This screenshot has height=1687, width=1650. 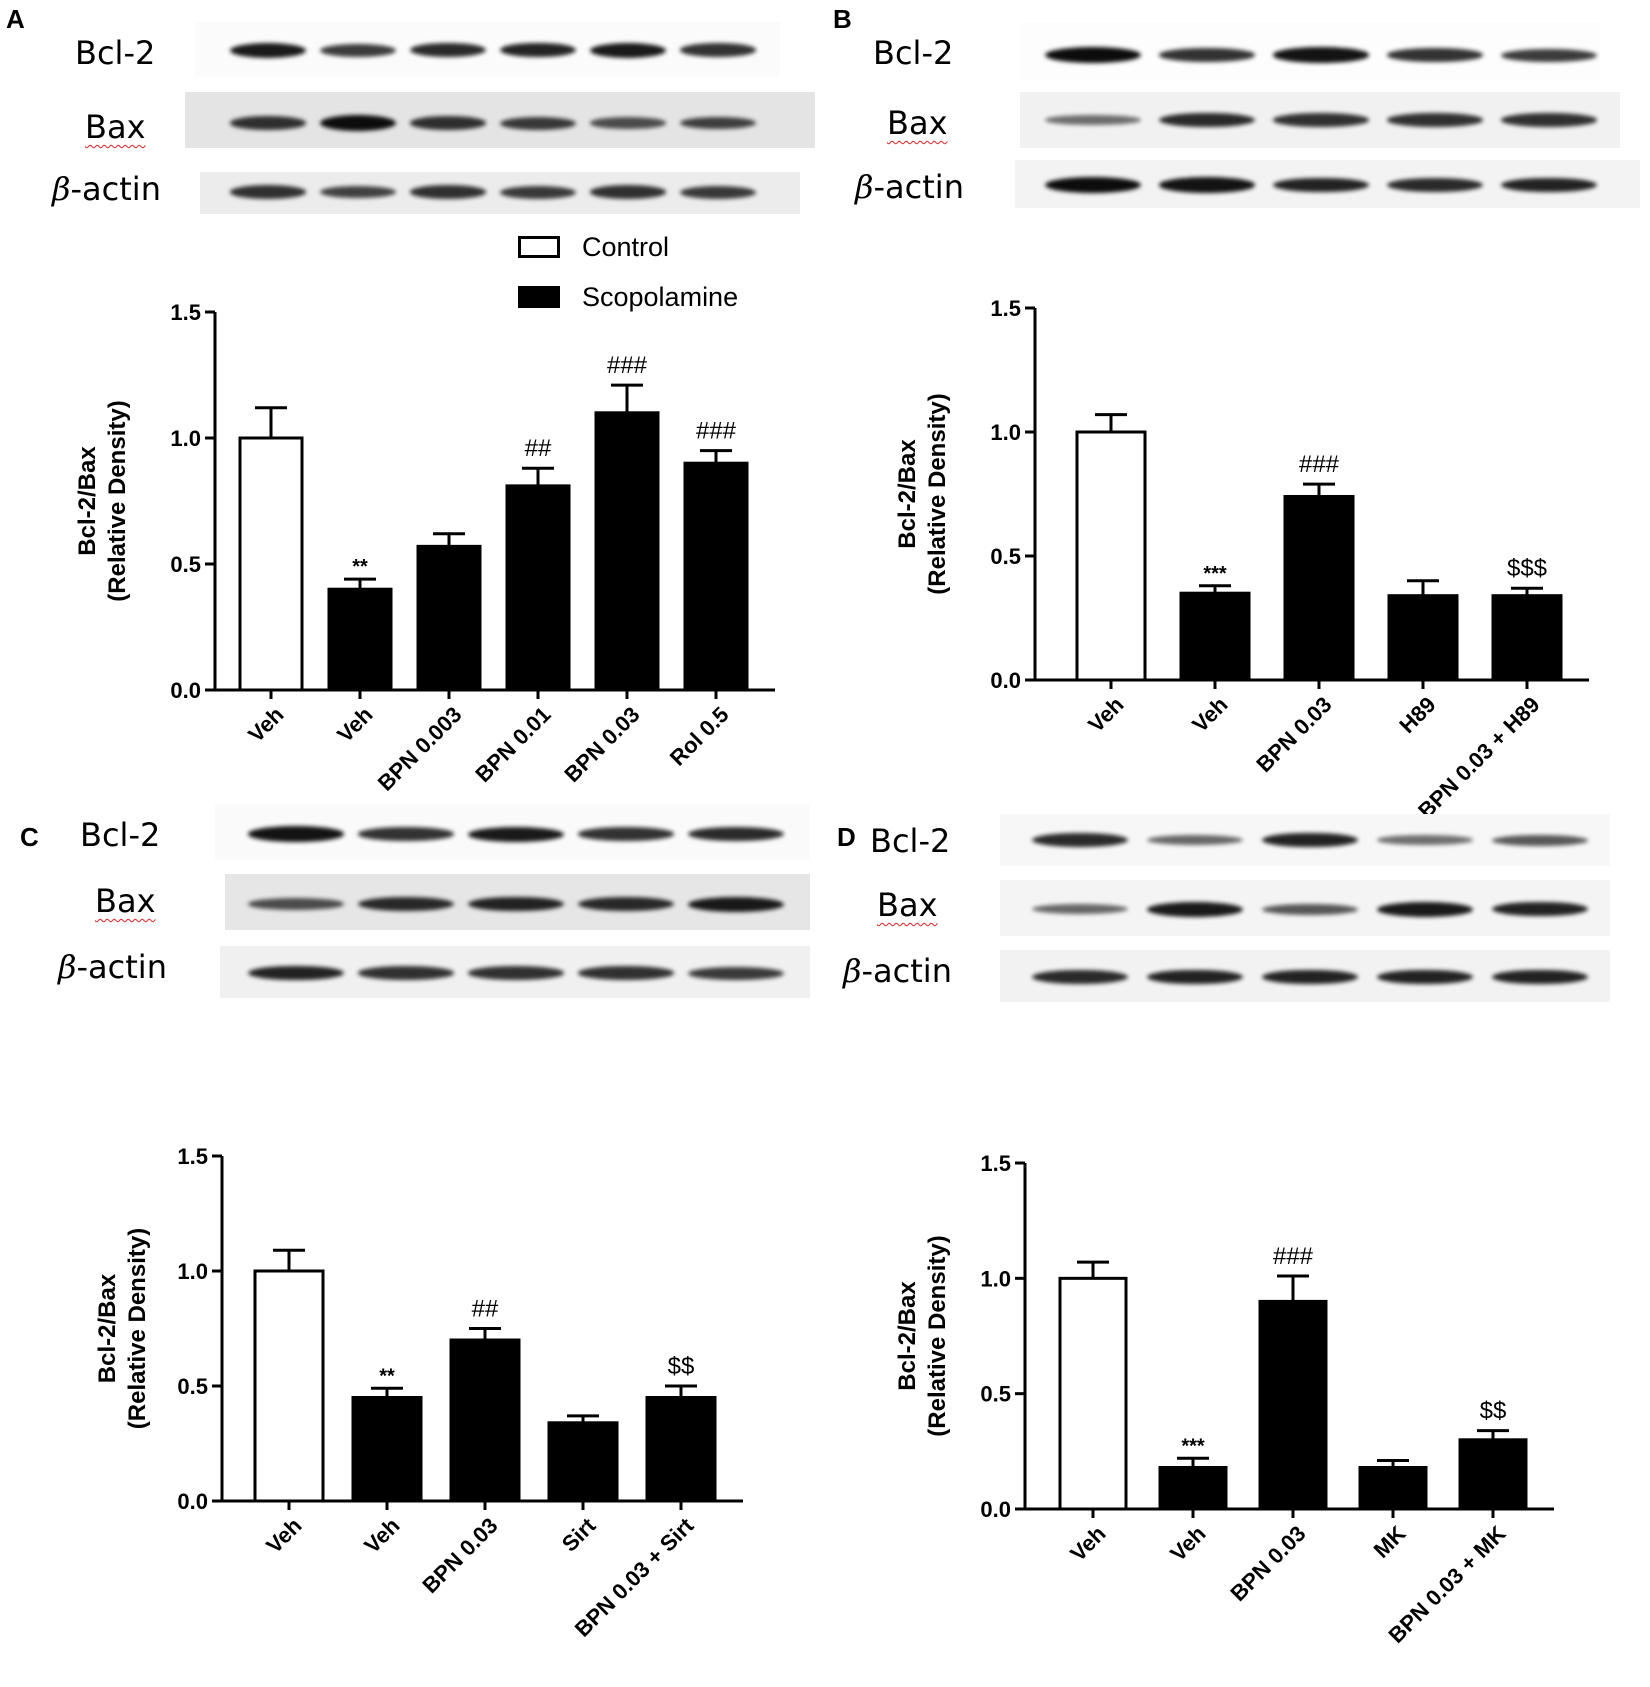 I want to click on x-tick-label: MK, so click(x=1390, y=1542).